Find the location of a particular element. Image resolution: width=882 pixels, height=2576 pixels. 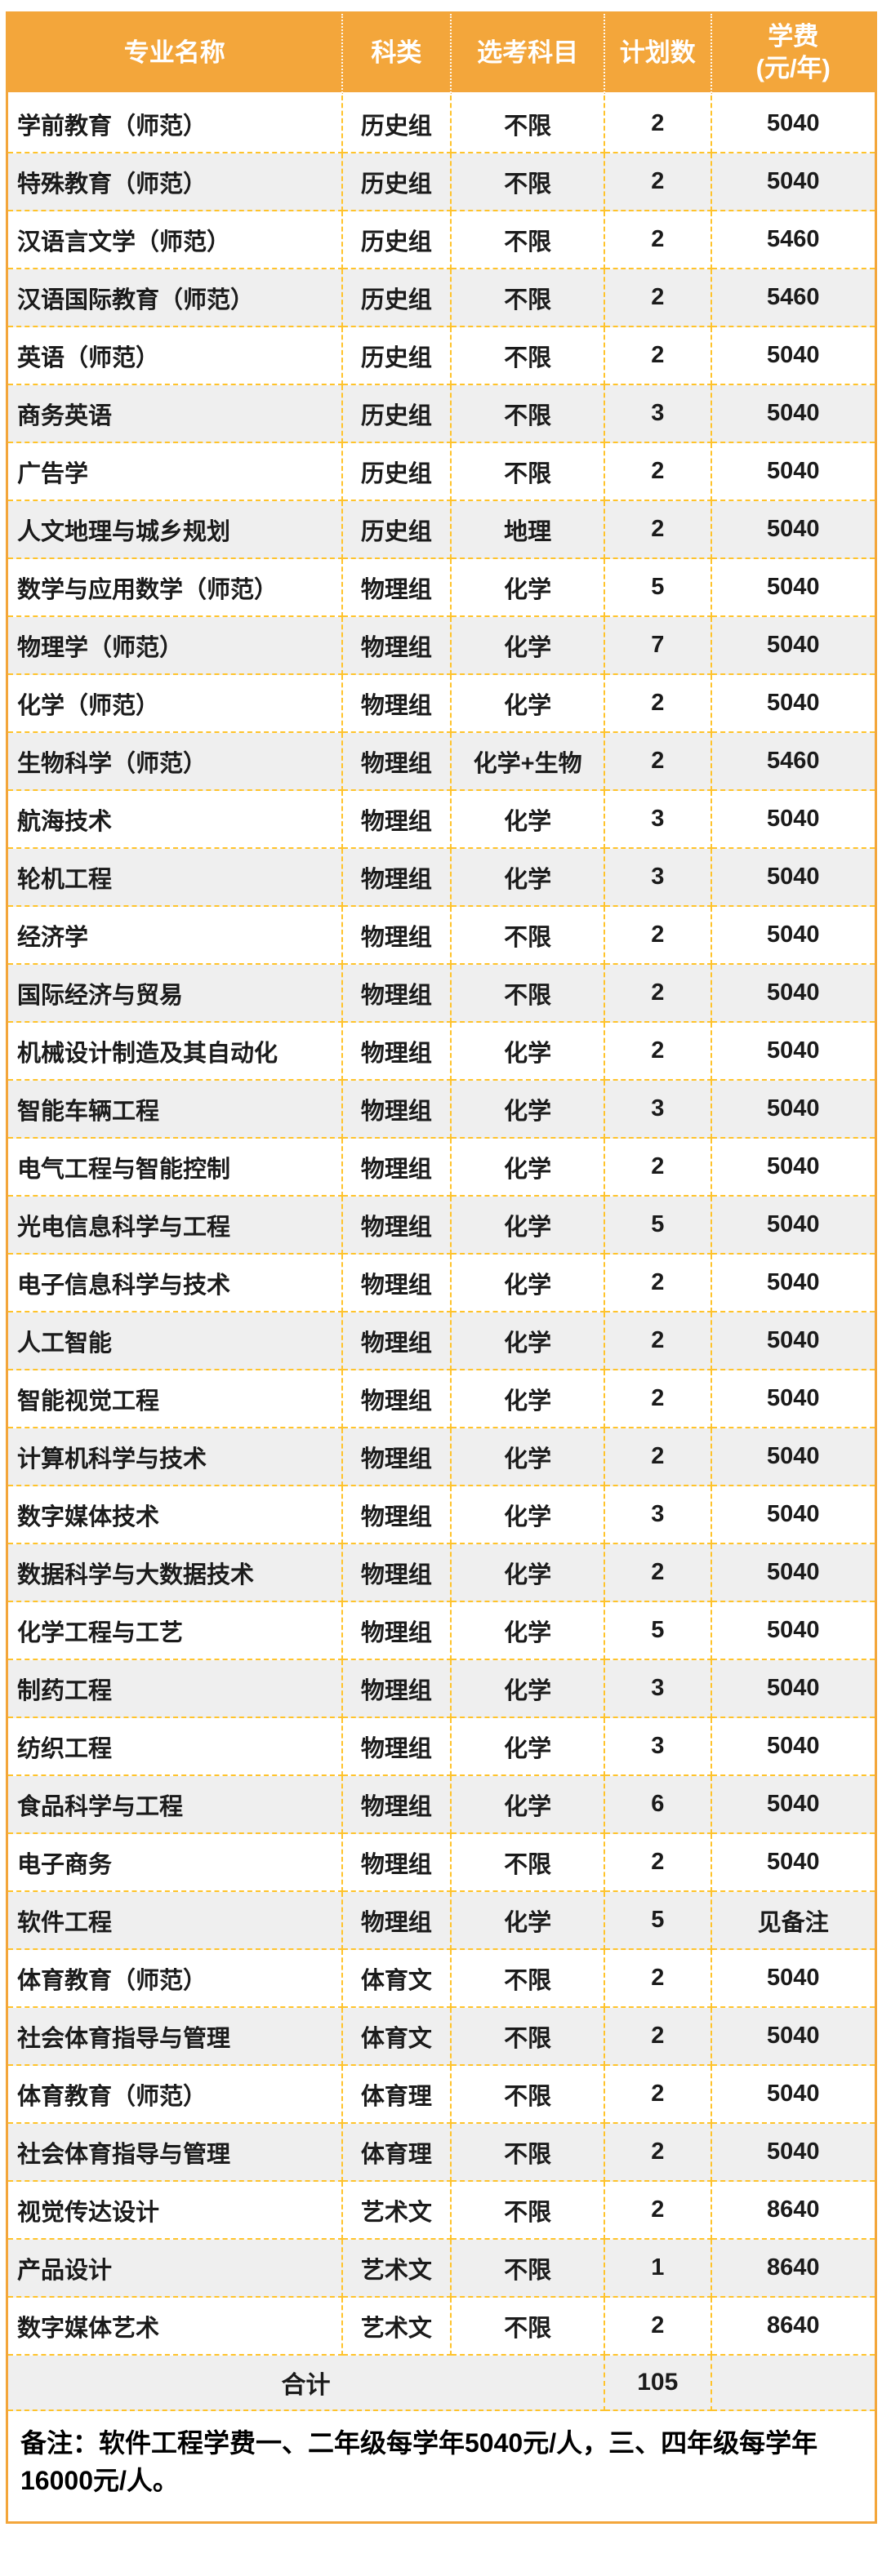

cell-major: 人文地理与城乡规划 is located at coordinates (175, 530).